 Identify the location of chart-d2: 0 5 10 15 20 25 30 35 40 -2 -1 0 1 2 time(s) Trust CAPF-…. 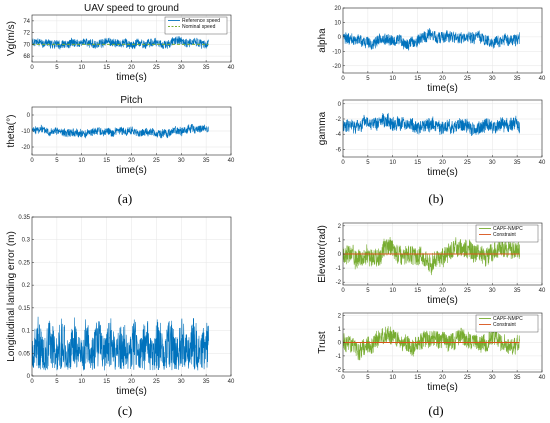
(431, 352).